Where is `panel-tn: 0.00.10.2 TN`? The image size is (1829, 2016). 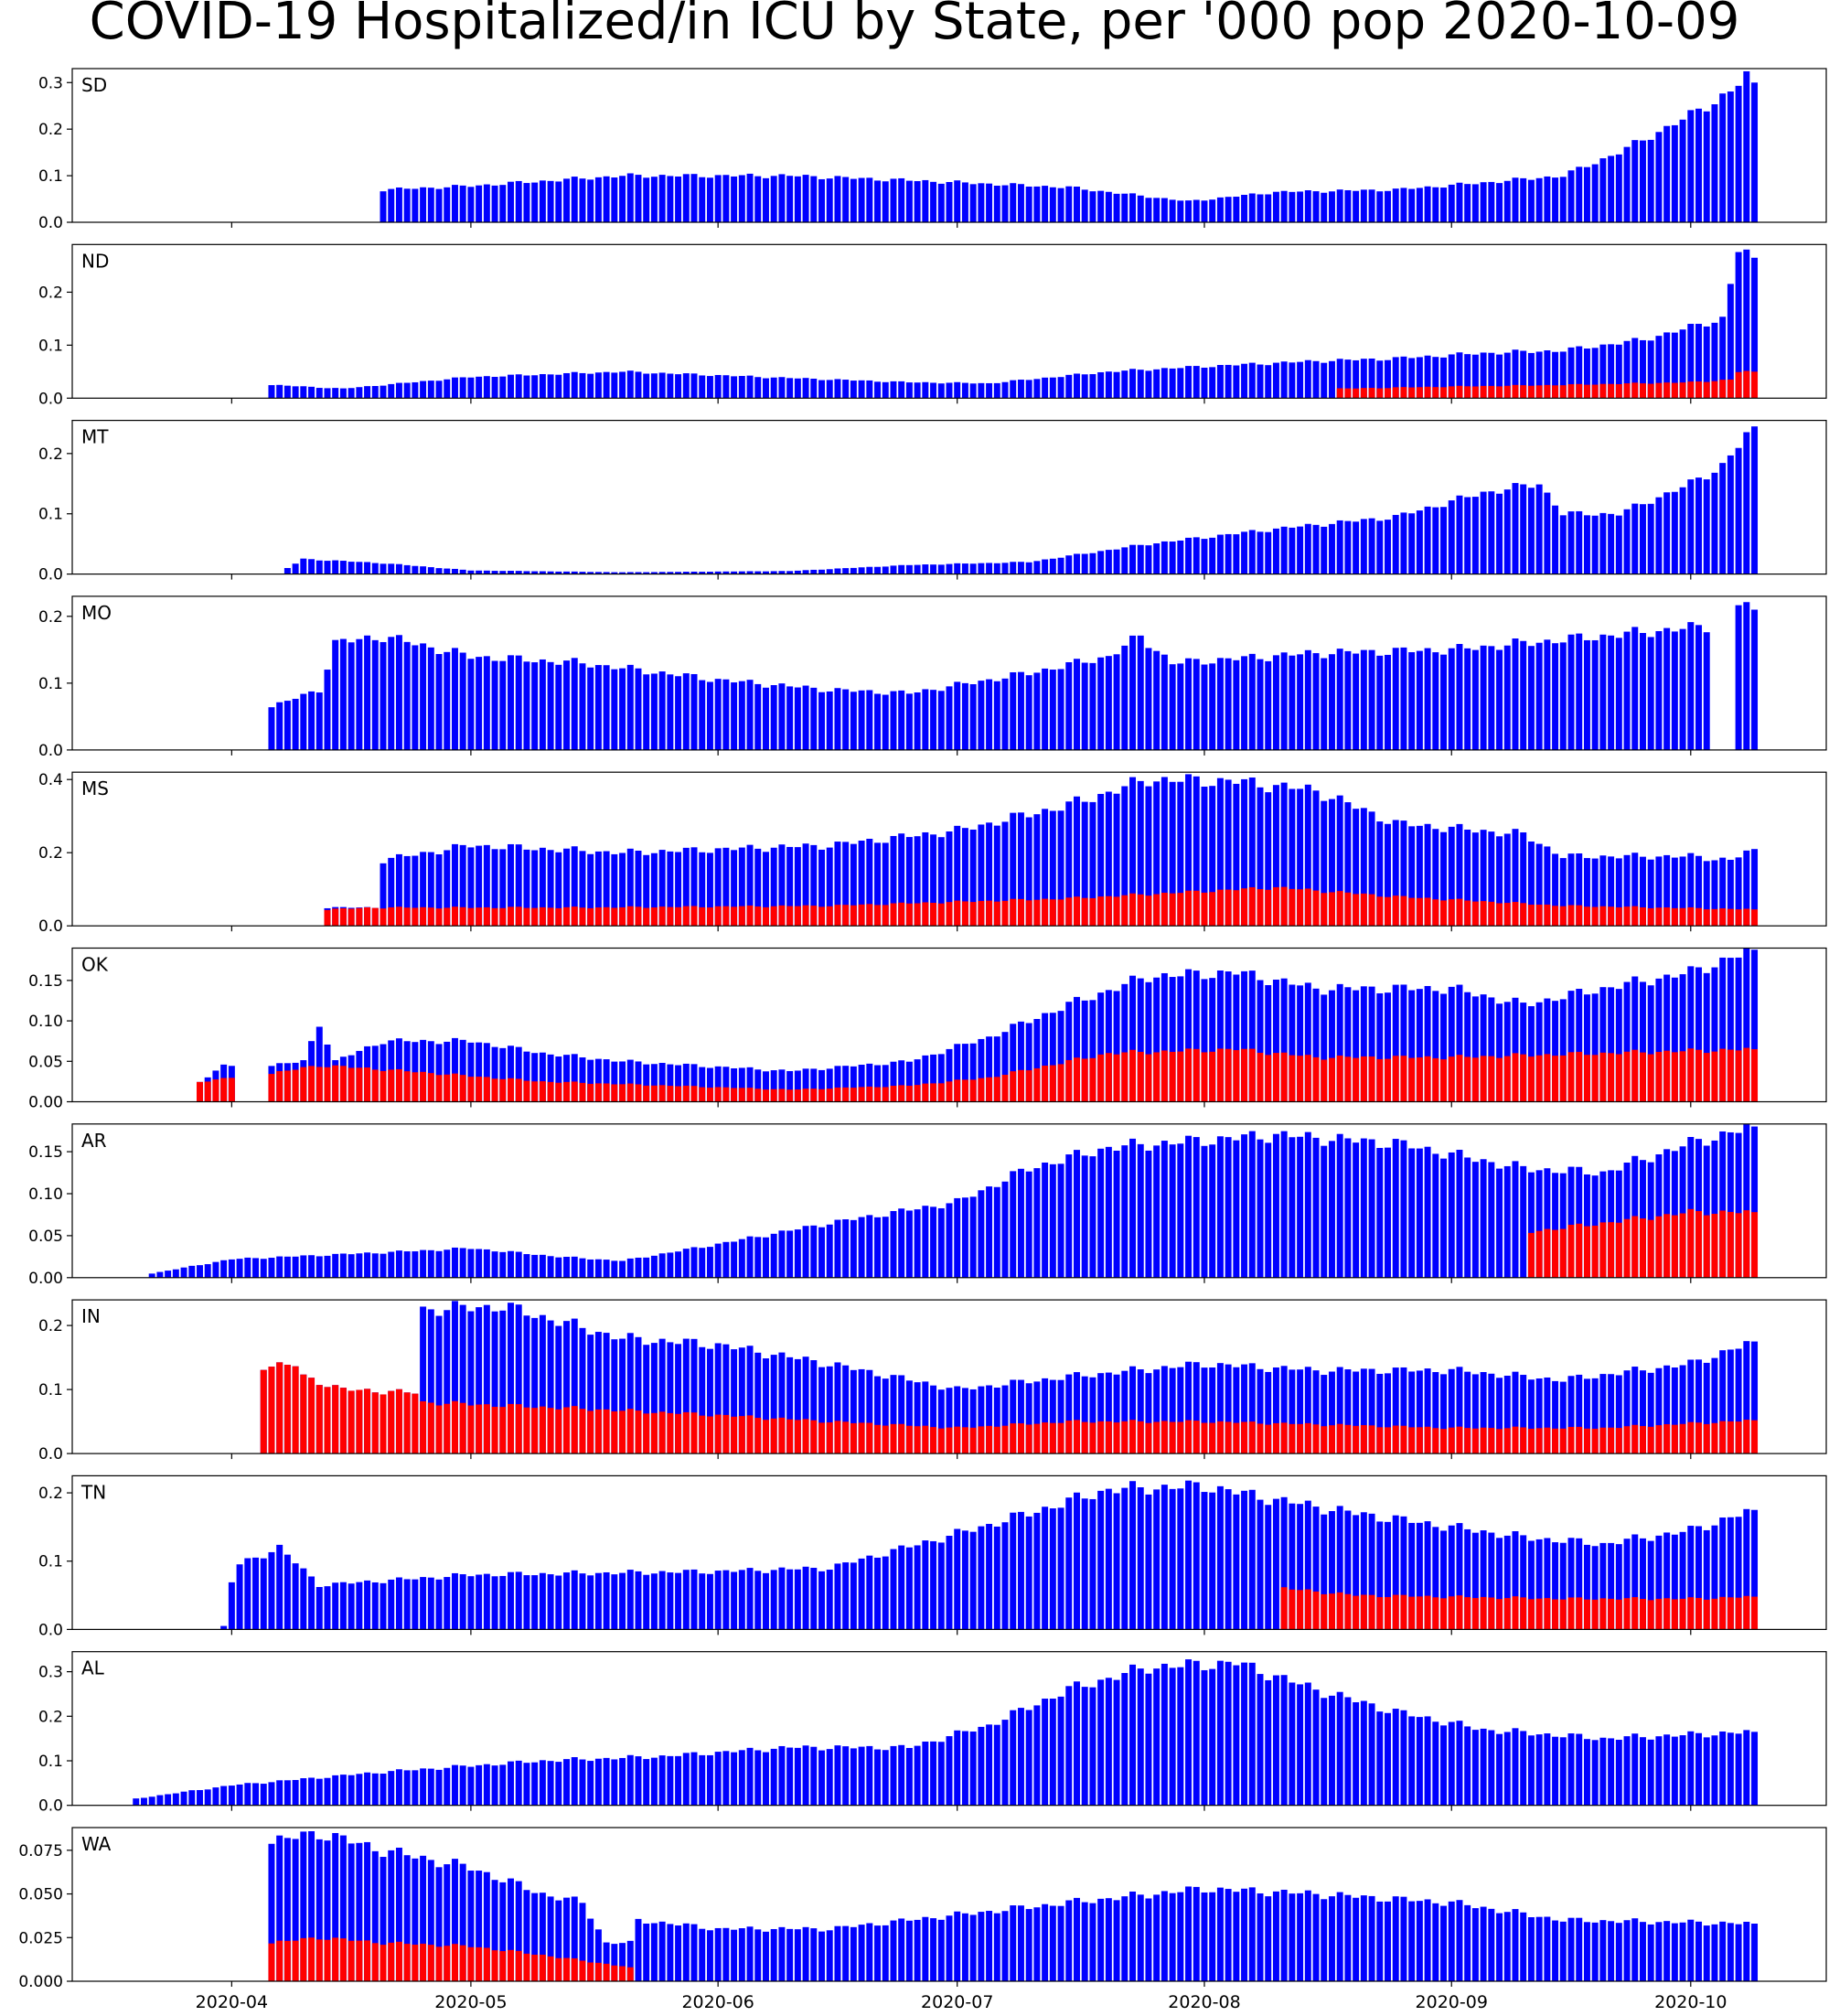
panel-tn: 0.00.10.2 TN is located at coordinates (932, 1556).